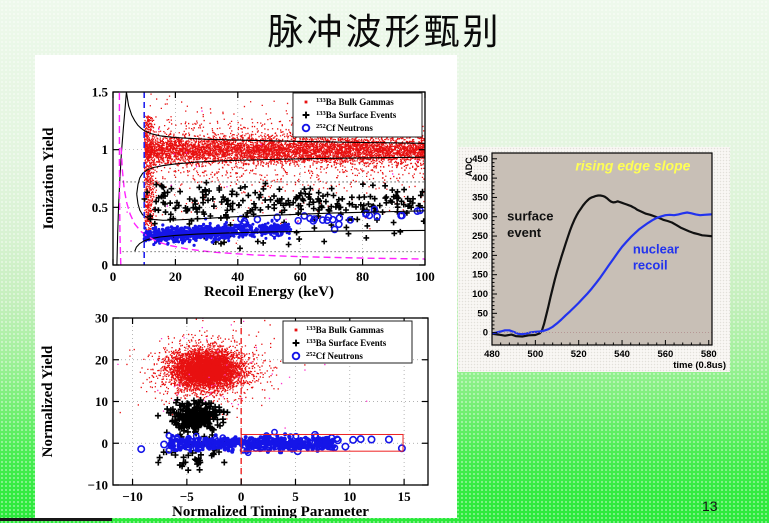 Image resolution: width=769 pixels, height=523 pixels. What do you see at coordinates (270, 511) in the screenshot?
I see `svg-text: Normalized Timing Parameter` at bounding box center [270, 511].